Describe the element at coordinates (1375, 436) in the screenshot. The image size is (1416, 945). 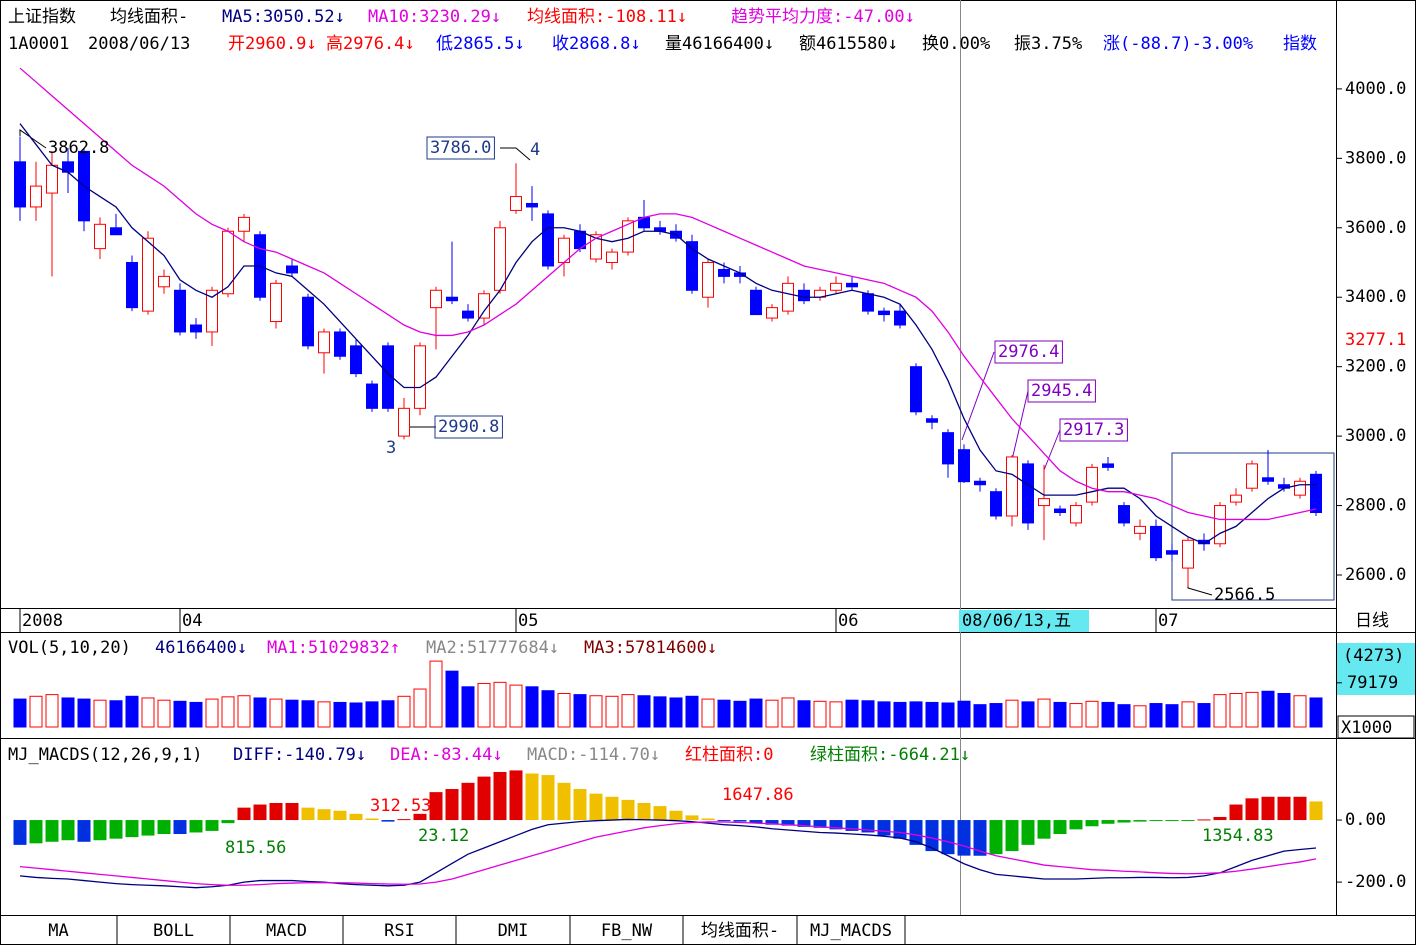
I see `y-tick-label: 3000.0` at that location.